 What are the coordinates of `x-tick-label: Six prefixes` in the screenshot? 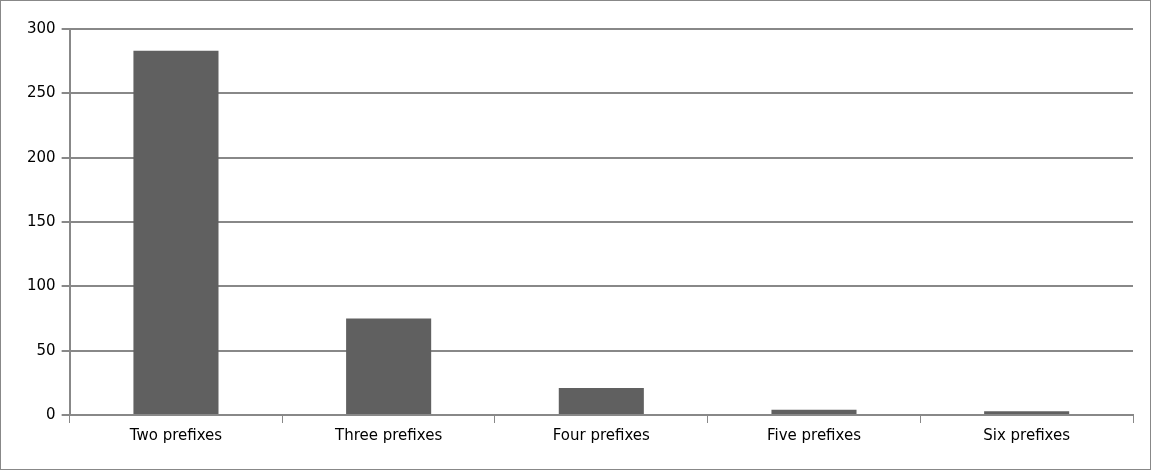 It's located at (1027, 434).